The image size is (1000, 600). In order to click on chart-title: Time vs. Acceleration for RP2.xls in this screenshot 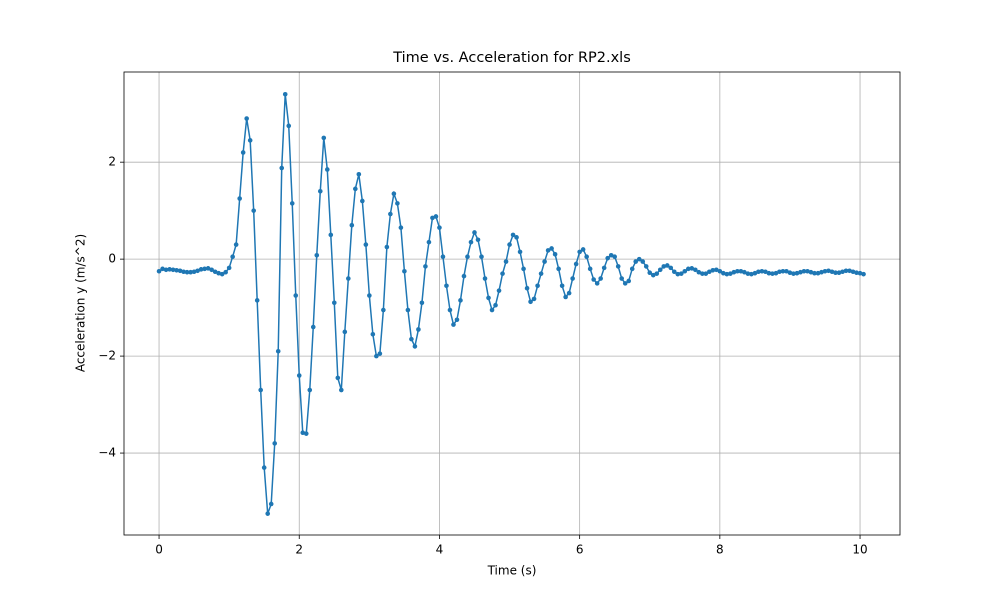, I will do `click(511, 58)`.